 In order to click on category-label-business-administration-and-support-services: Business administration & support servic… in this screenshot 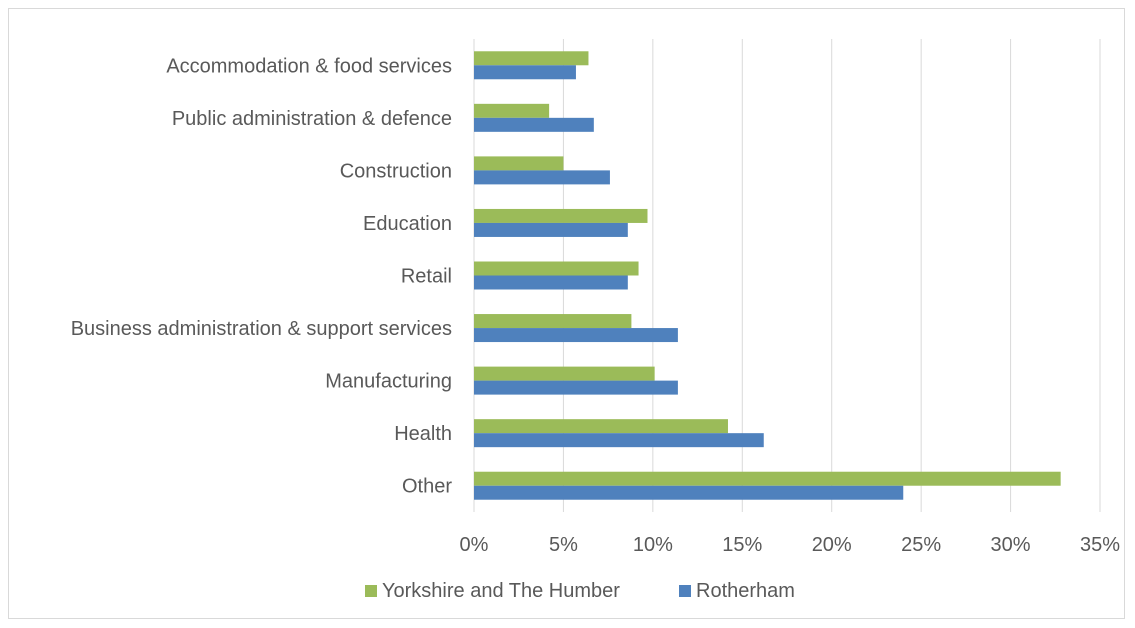, I will do `click(261, 329)`.